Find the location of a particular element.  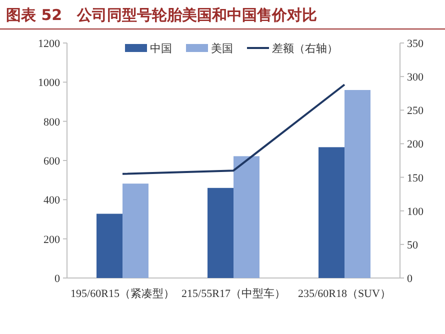

y-tick-label: 1000 is located at coordinates (49, 83).